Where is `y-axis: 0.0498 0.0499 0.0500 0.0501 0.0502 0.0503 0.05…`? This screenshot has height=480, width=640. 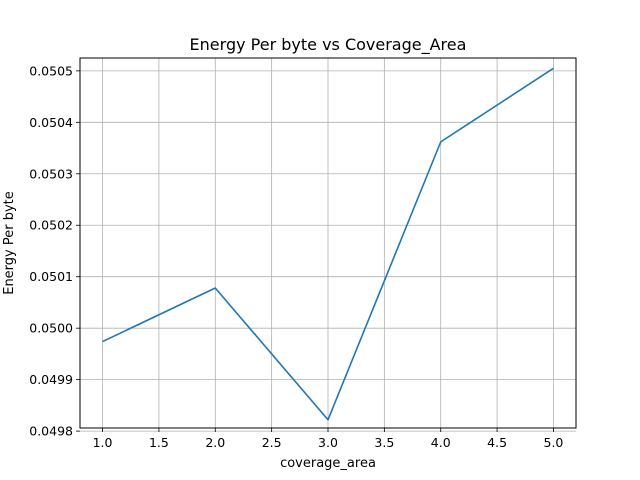 y-axis: 0.0498 0.0499 0.0500 0.0501 0.0502 0.0503 0.05… is located at coordinates (54, 251).